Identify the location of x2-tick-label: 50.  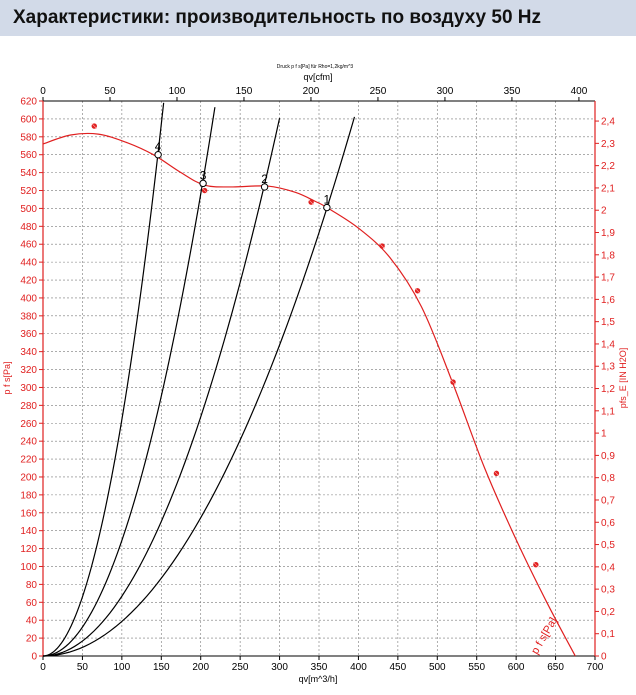
(110, 91).